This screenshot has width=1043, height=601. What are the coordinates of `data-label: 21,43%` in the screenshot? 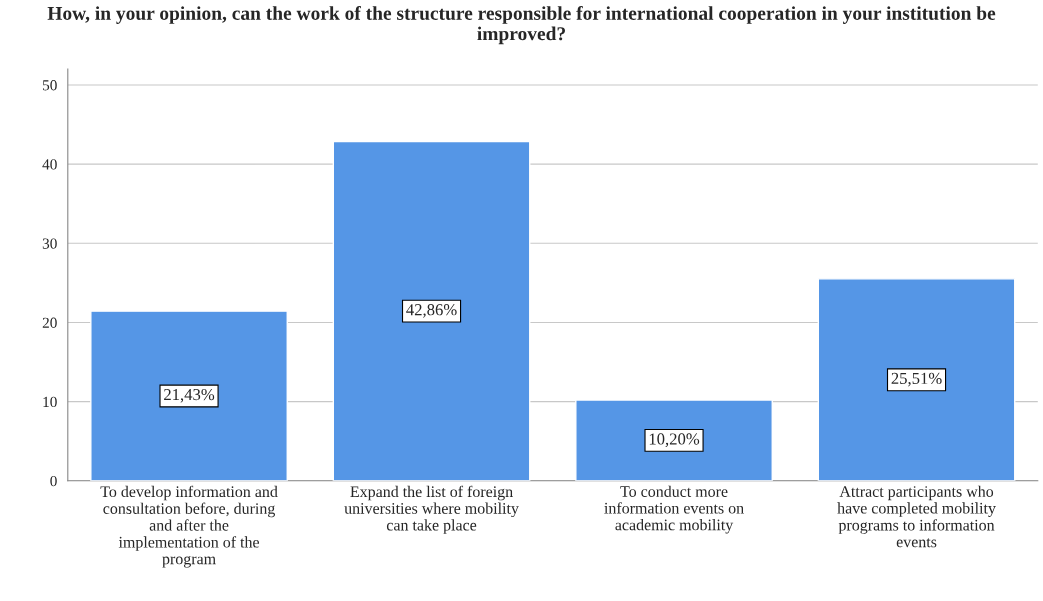 It's located at (189, 395).